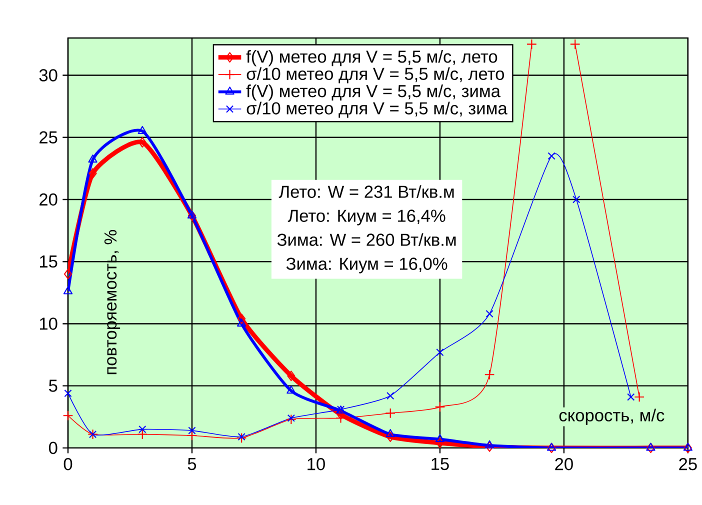 The image size is (702, 505). What do you see at coordinates (53, 448) in the screenshot?
I see `y-tick-label: 0` at bounding box center [53, 448].